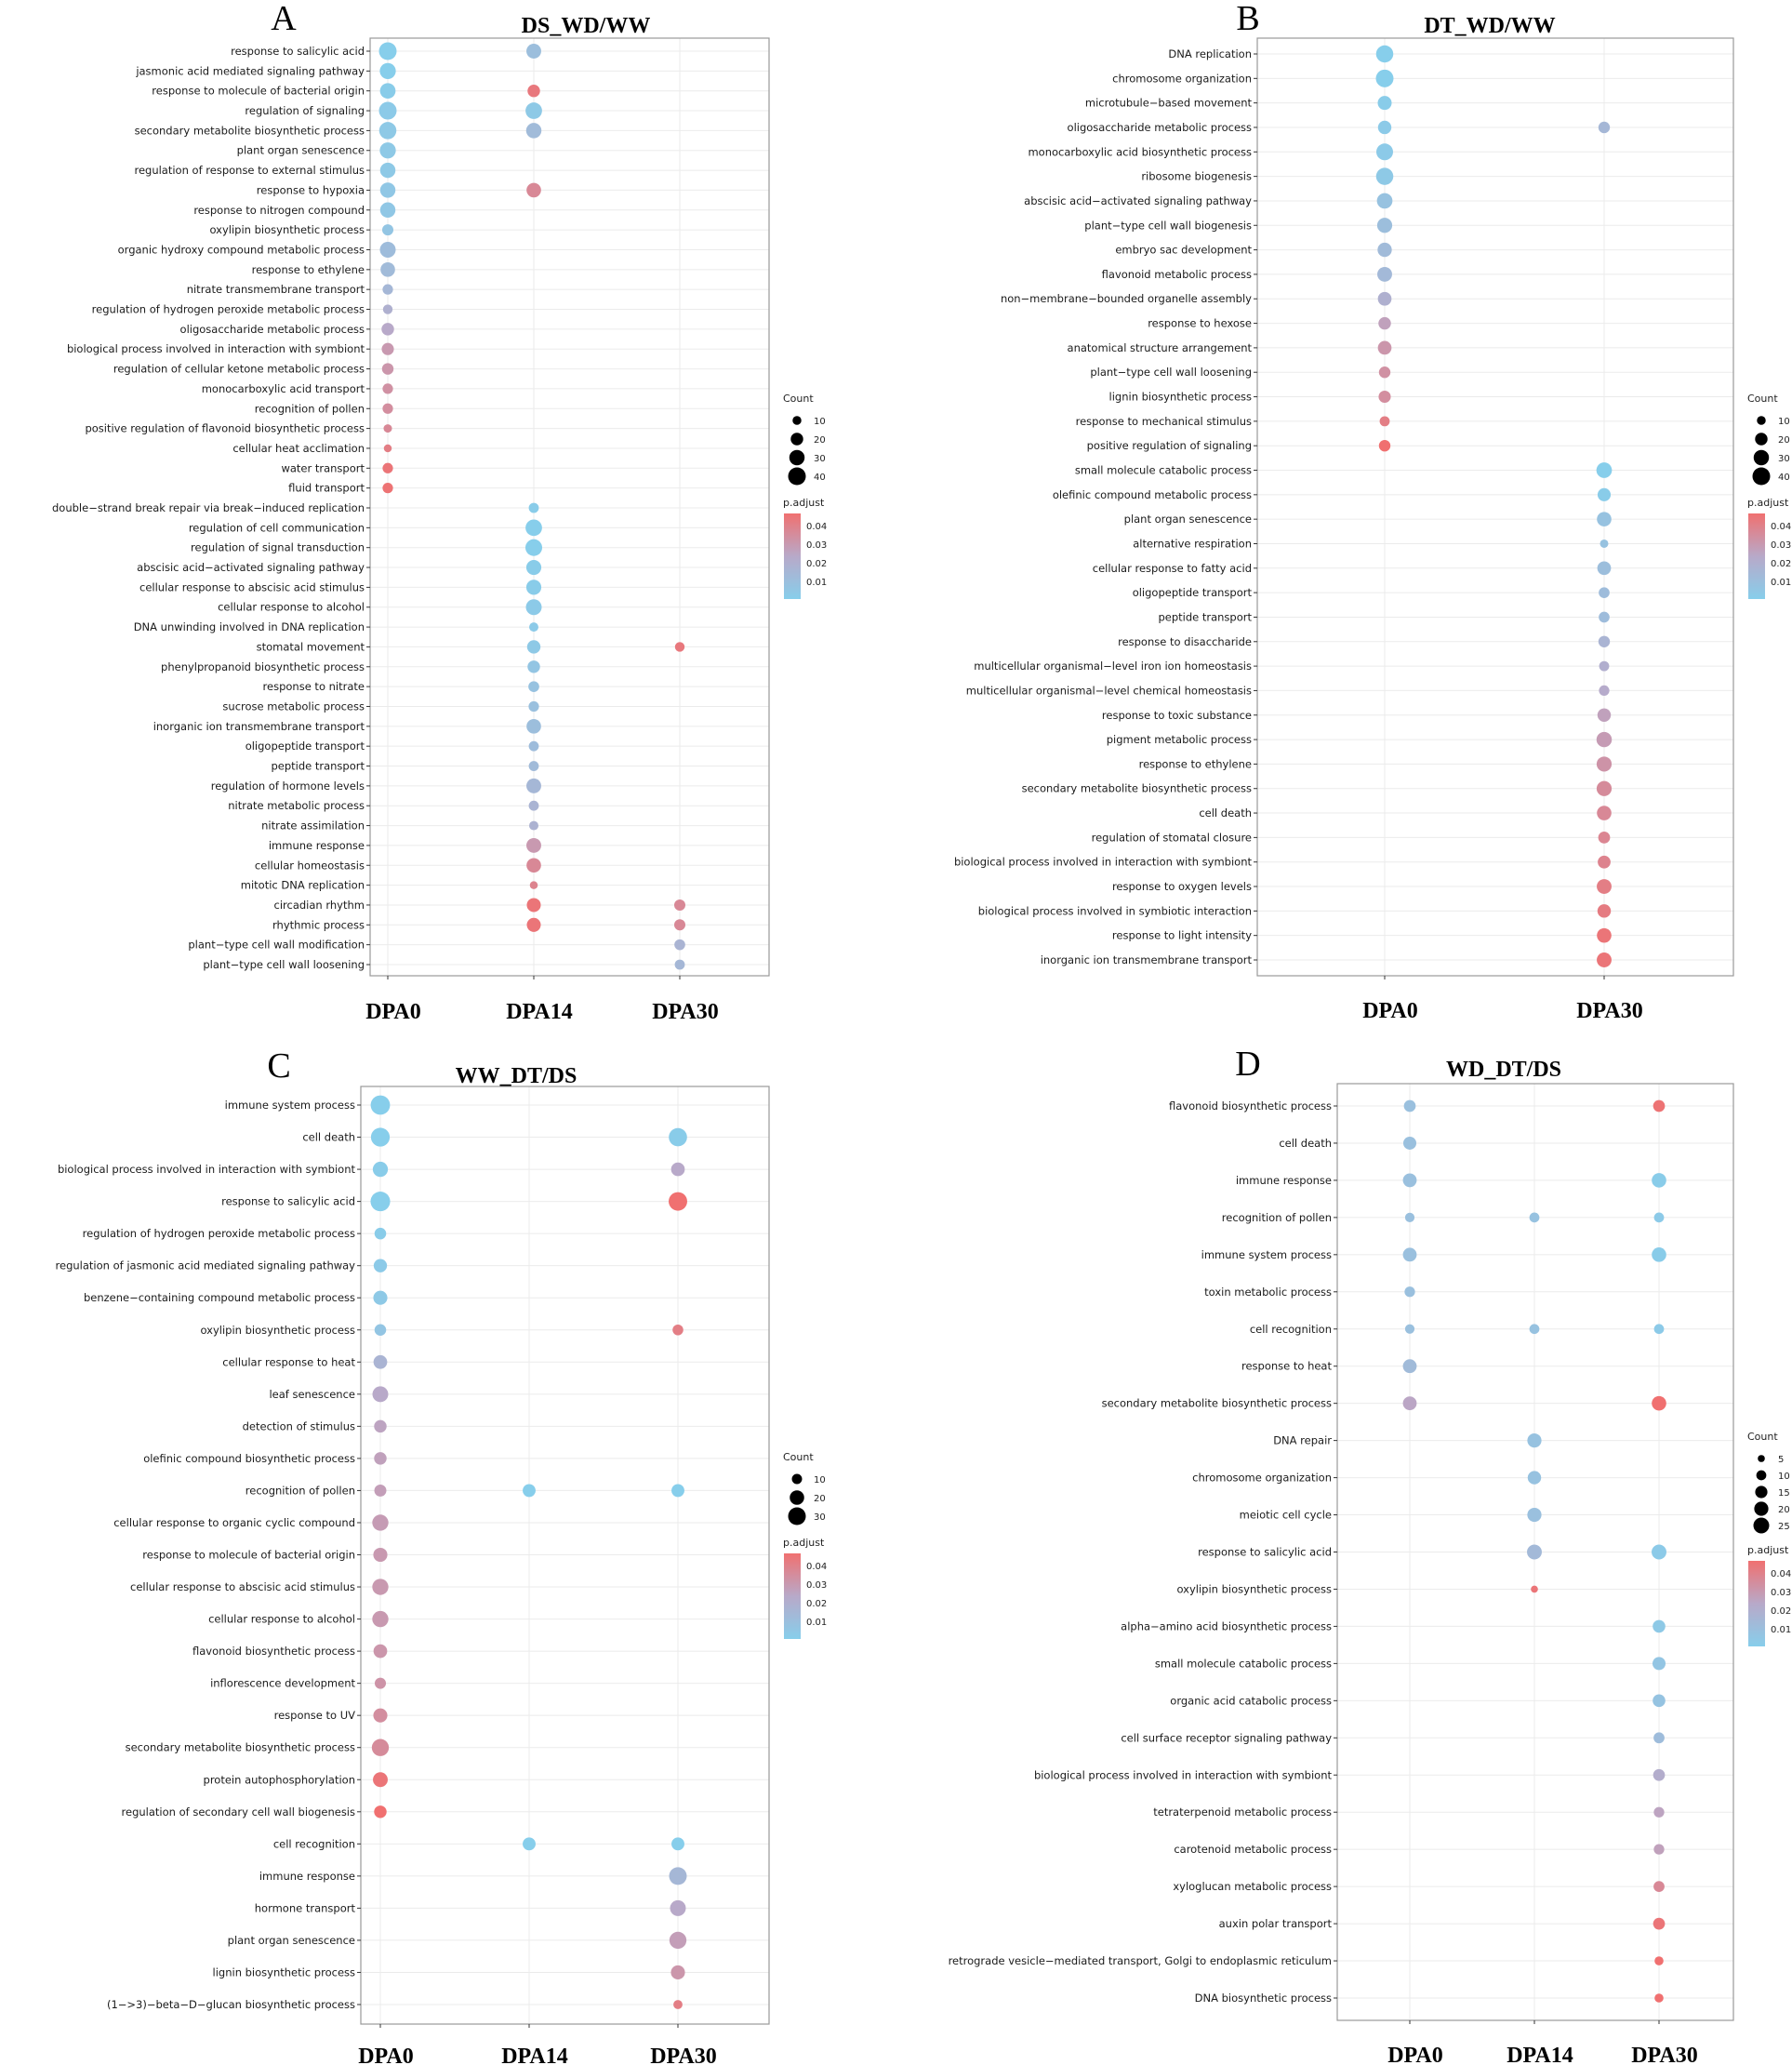  I want to click on y-tick-label: peptide transport, so click(1205, 616).